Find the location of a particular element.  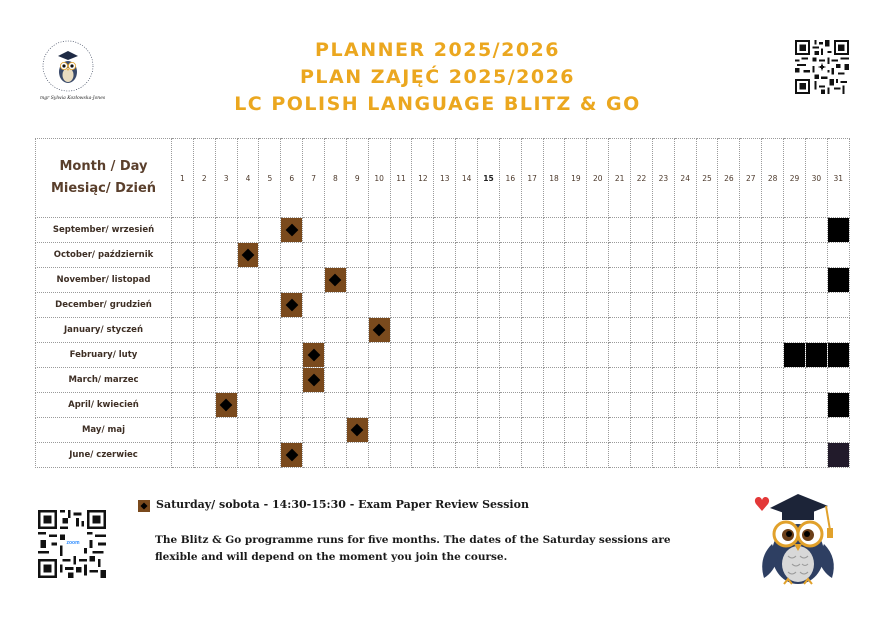

day-header-12: 12 is located at coordinates (423, 178).